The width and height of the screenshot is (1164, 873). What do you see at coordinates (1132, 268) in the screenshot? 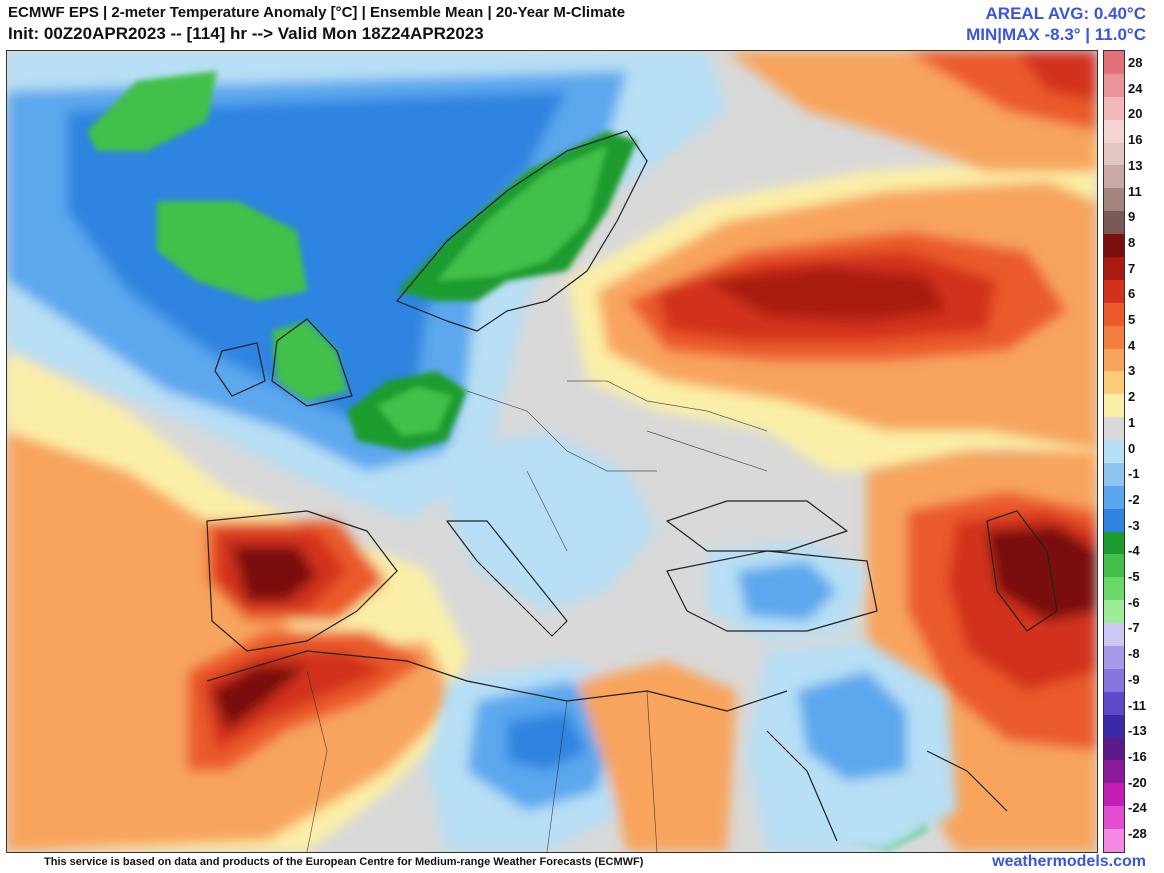
I see `colorbar-label: 7` at bounding box center [1132, 268].